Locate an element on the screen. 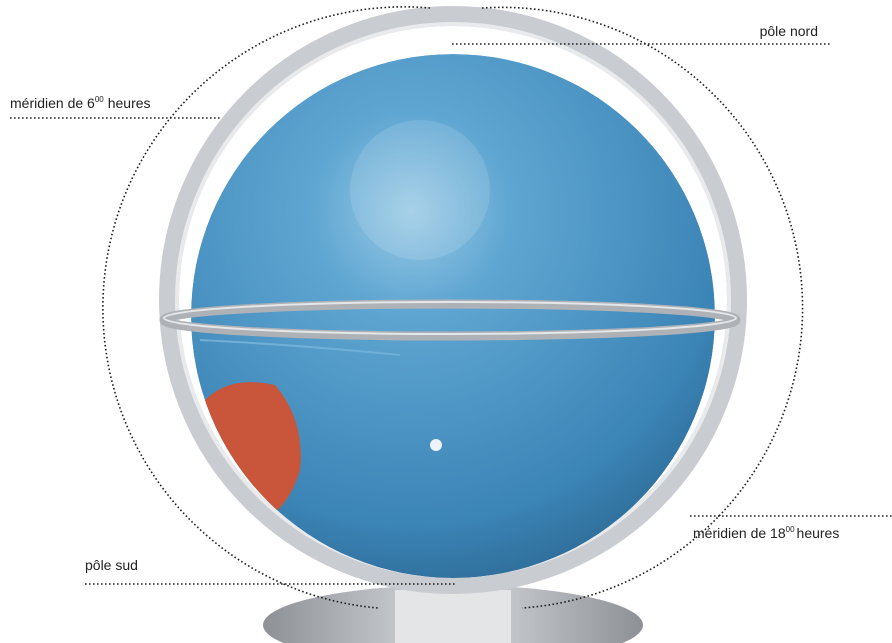 The image size is (892, 643). horizon-ring is located at coordinates (450, 320).